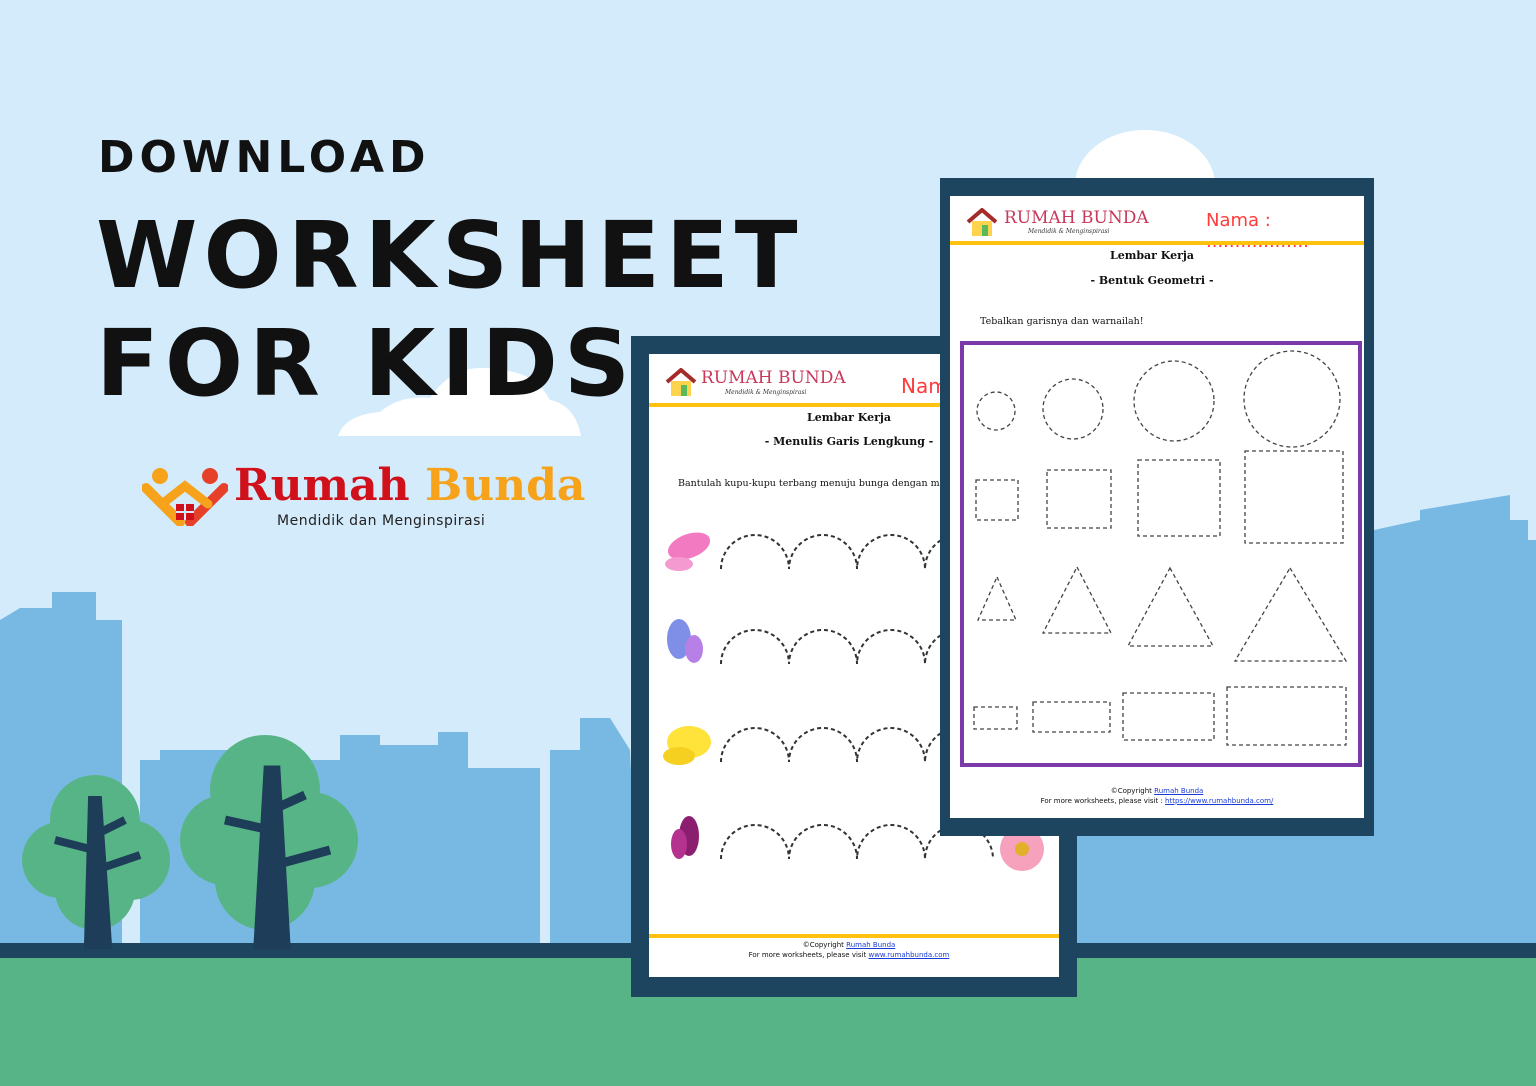  I want to click on worksheet-instruction: Tebalkan garisnya dan warnailah!, so click(1062, 321).